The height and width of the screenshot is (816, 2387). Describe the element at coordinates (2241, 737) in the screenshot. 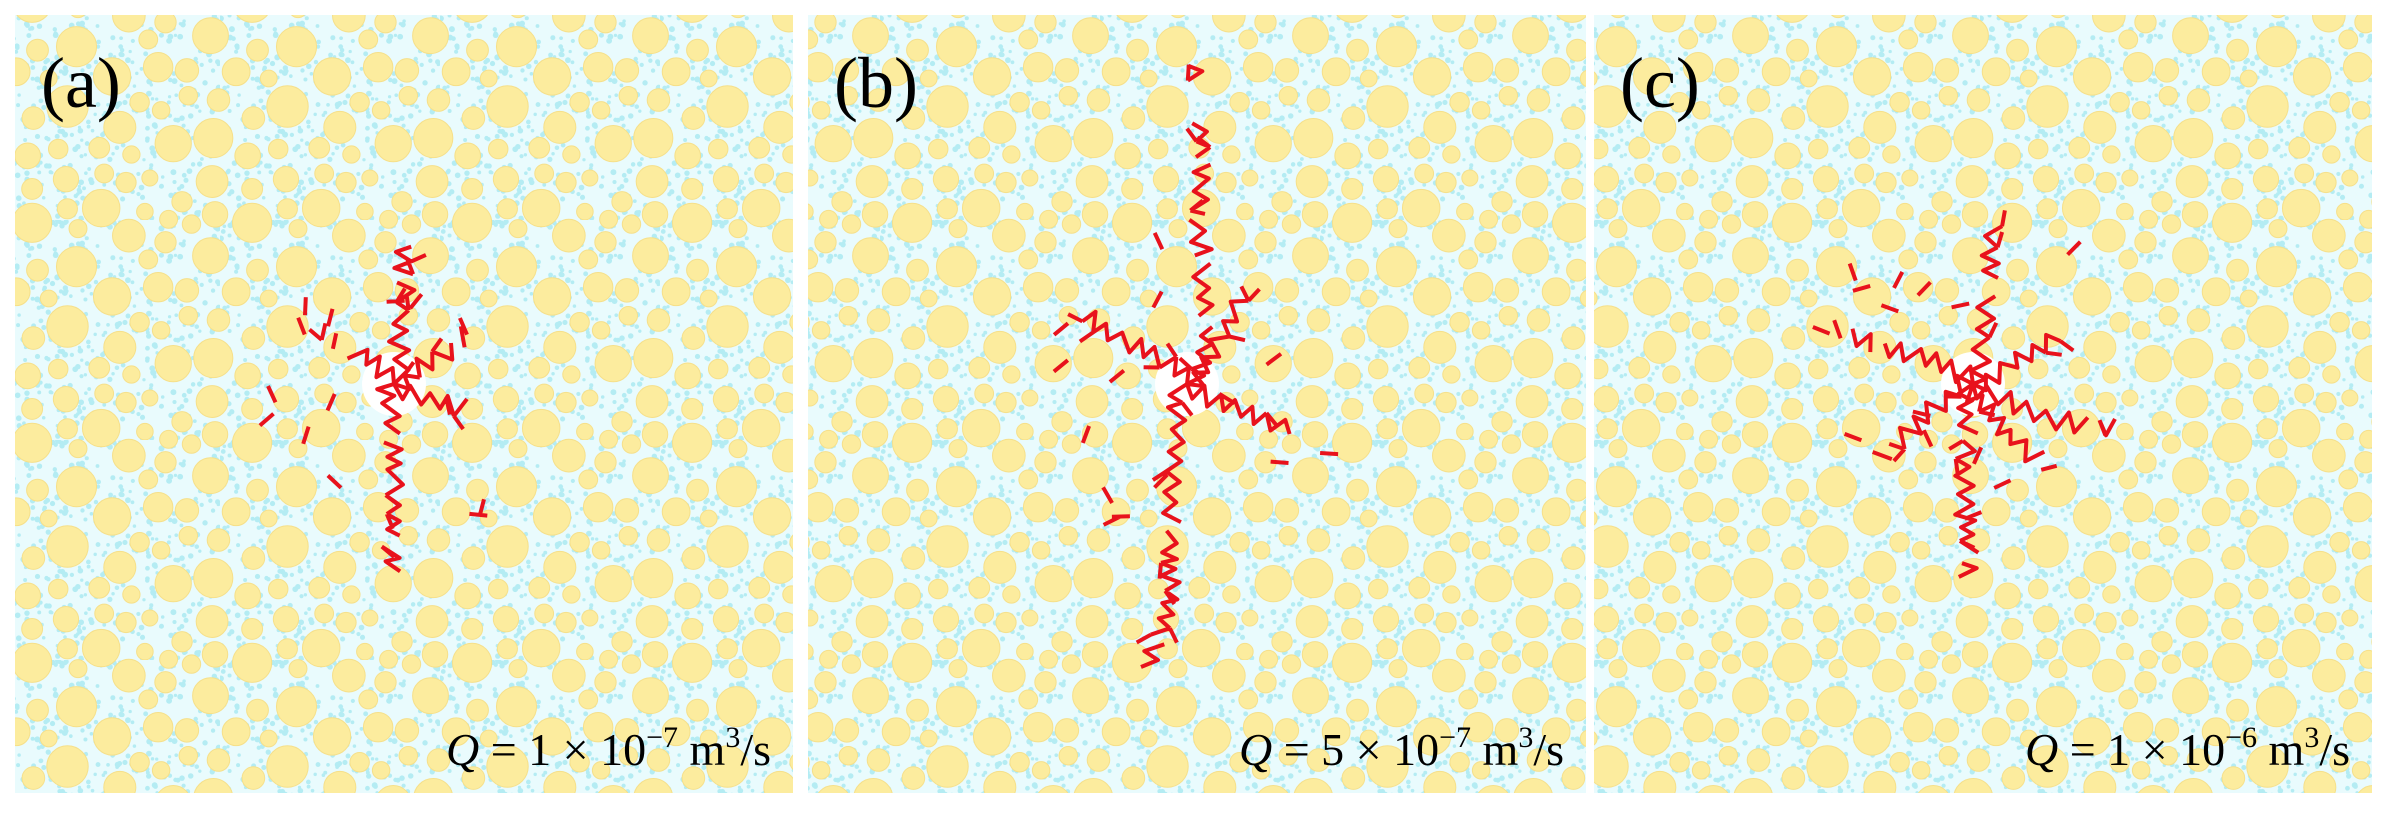

I see `caption-exponent: −6` at that location.